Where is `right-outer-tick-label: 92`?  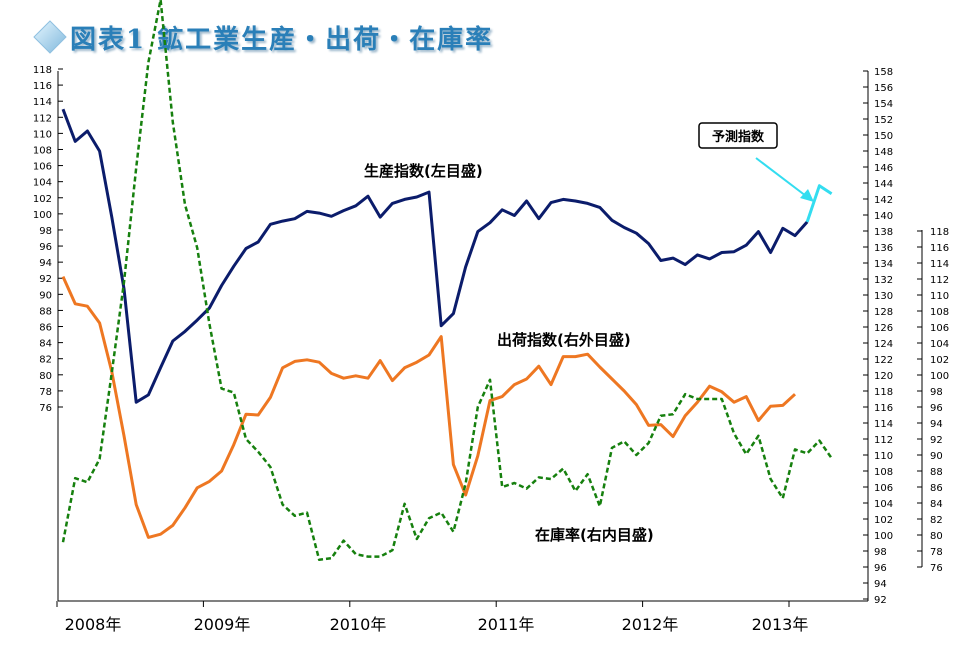
right-outer-tick-label: 92 is located at coordinates (880, 600).